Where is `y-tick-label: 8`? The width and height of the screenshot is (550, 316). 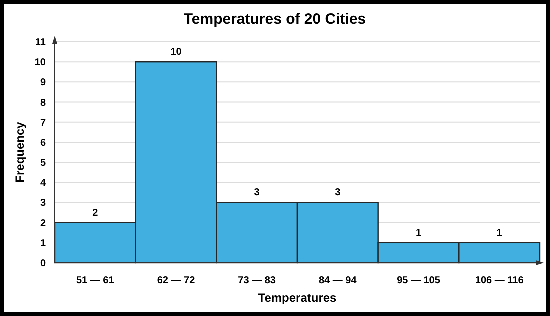 y-tick-label: 8 is located at coordinates (43, 103).